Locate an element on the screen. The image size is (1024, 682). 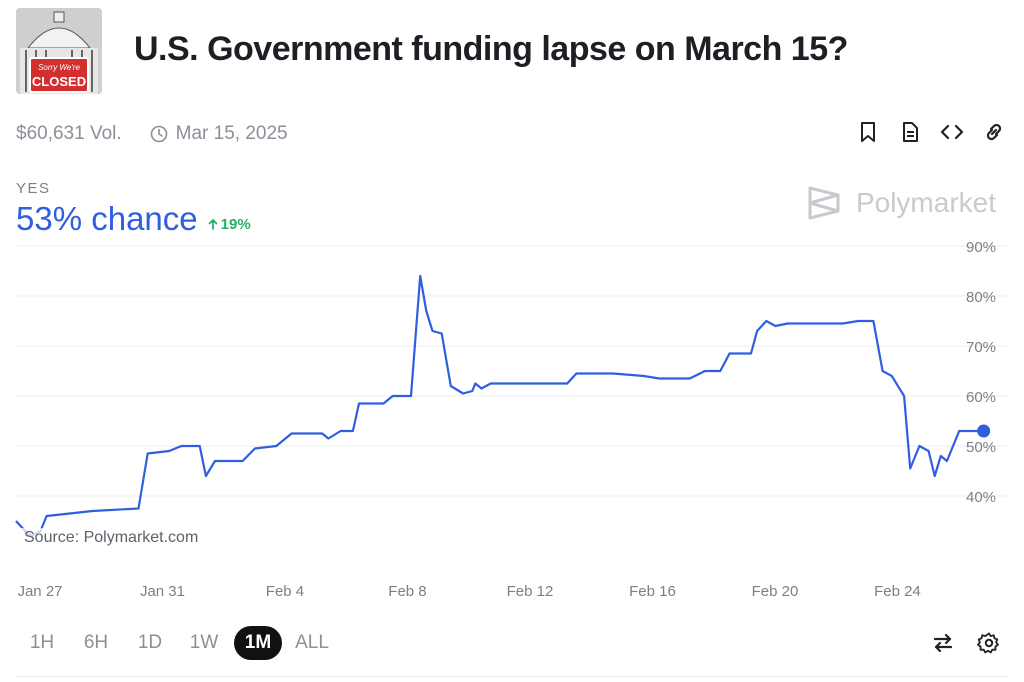
arrow-up-icon is located at coordinates (213, 224).